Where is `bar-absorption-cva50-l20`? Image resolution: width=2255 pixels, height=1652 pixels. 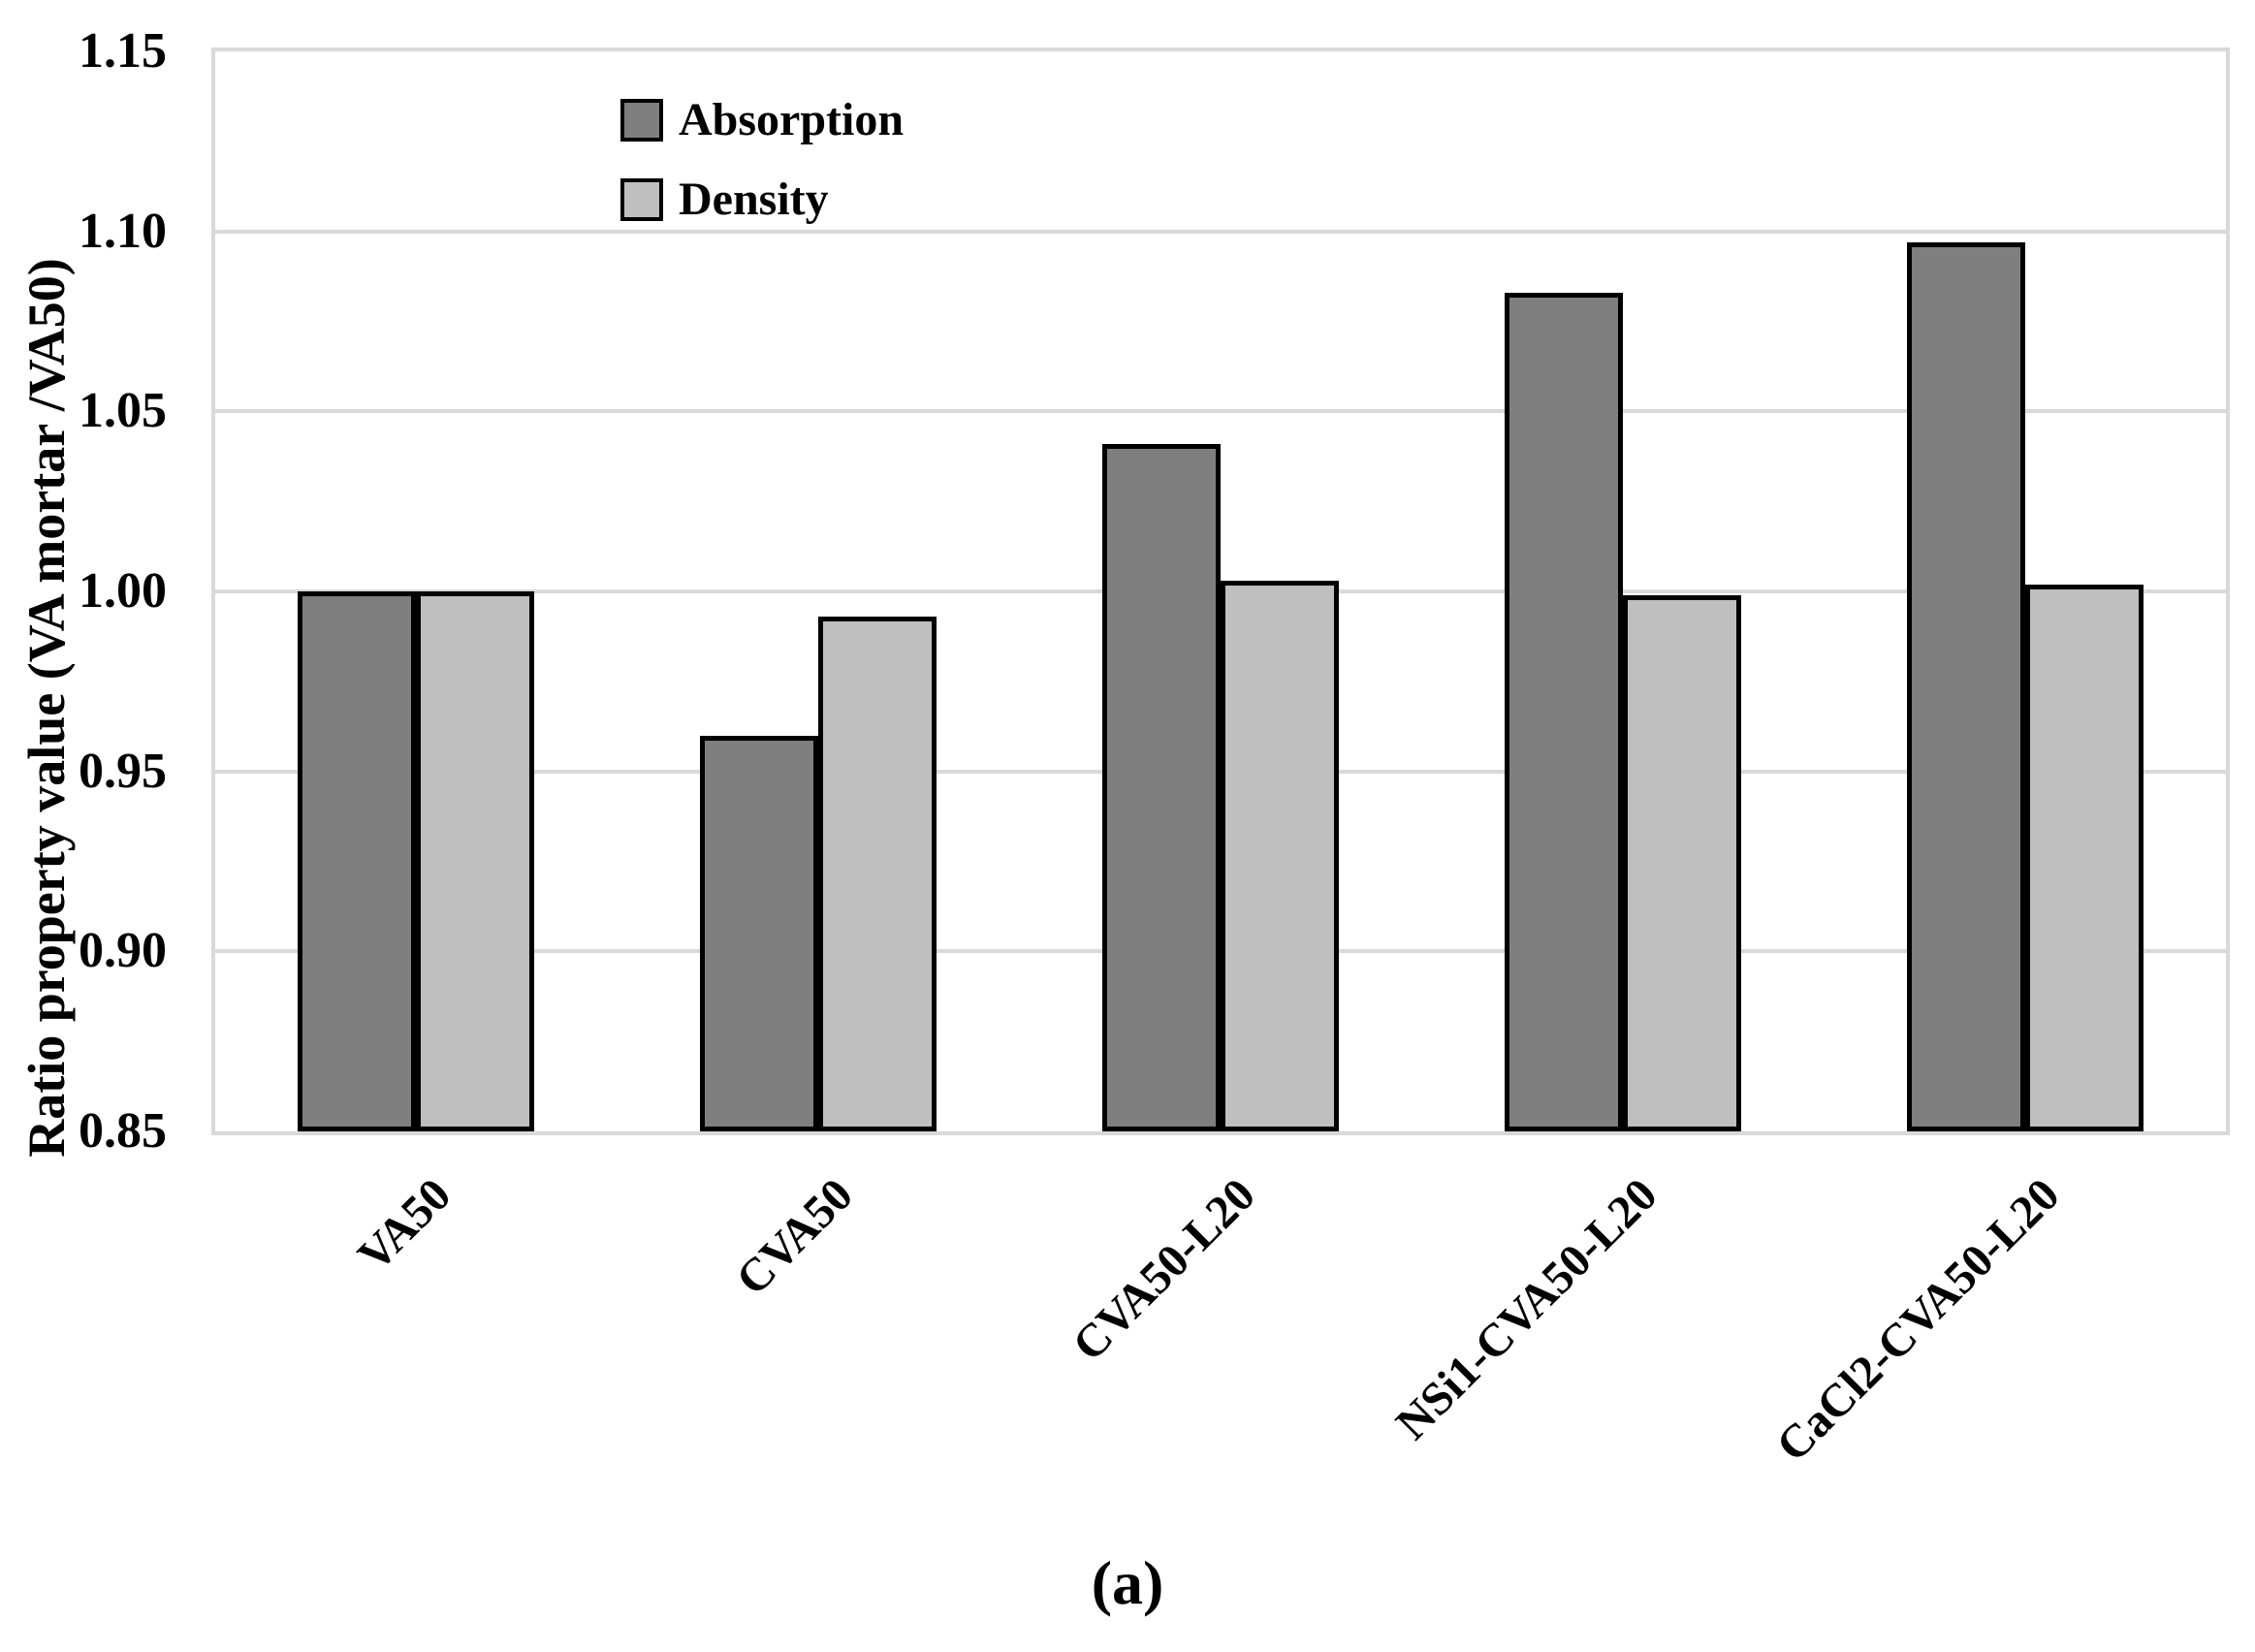
bar-absorption-cva50-l20 is located at coordinates (1161, 788).